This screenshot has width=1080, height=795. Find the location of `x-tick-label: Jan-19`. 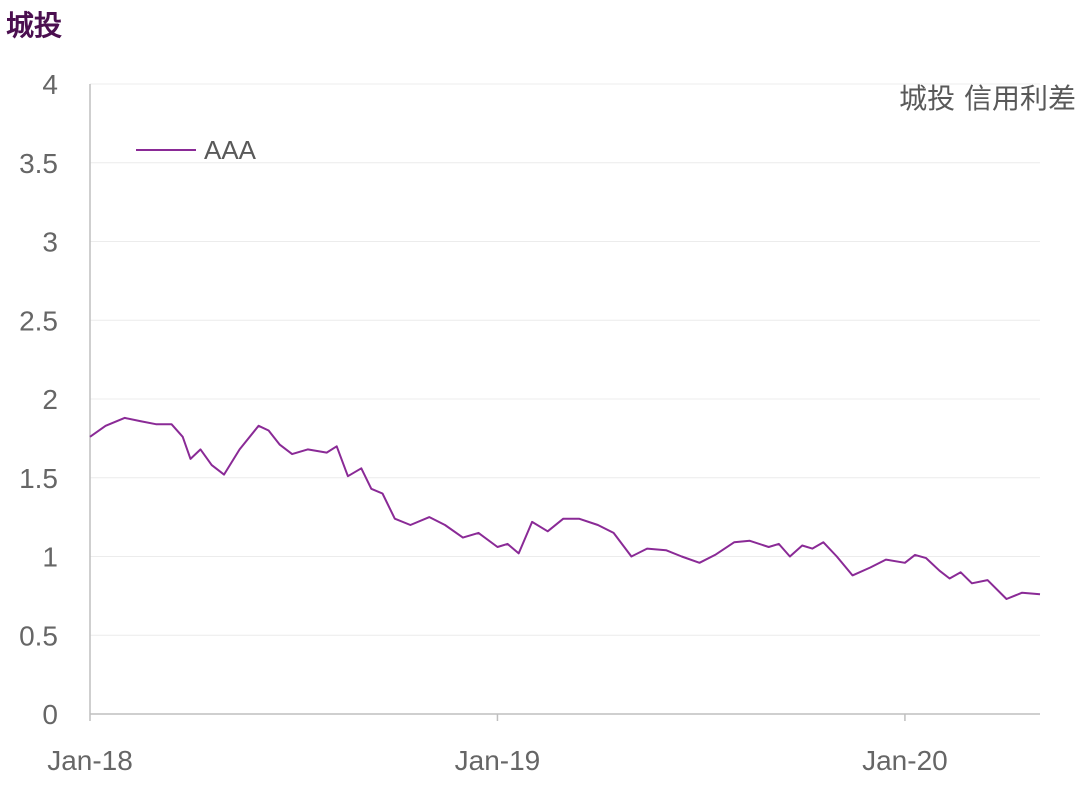

x-tick-label: Jan-19 is located at coordinates (498, 760).